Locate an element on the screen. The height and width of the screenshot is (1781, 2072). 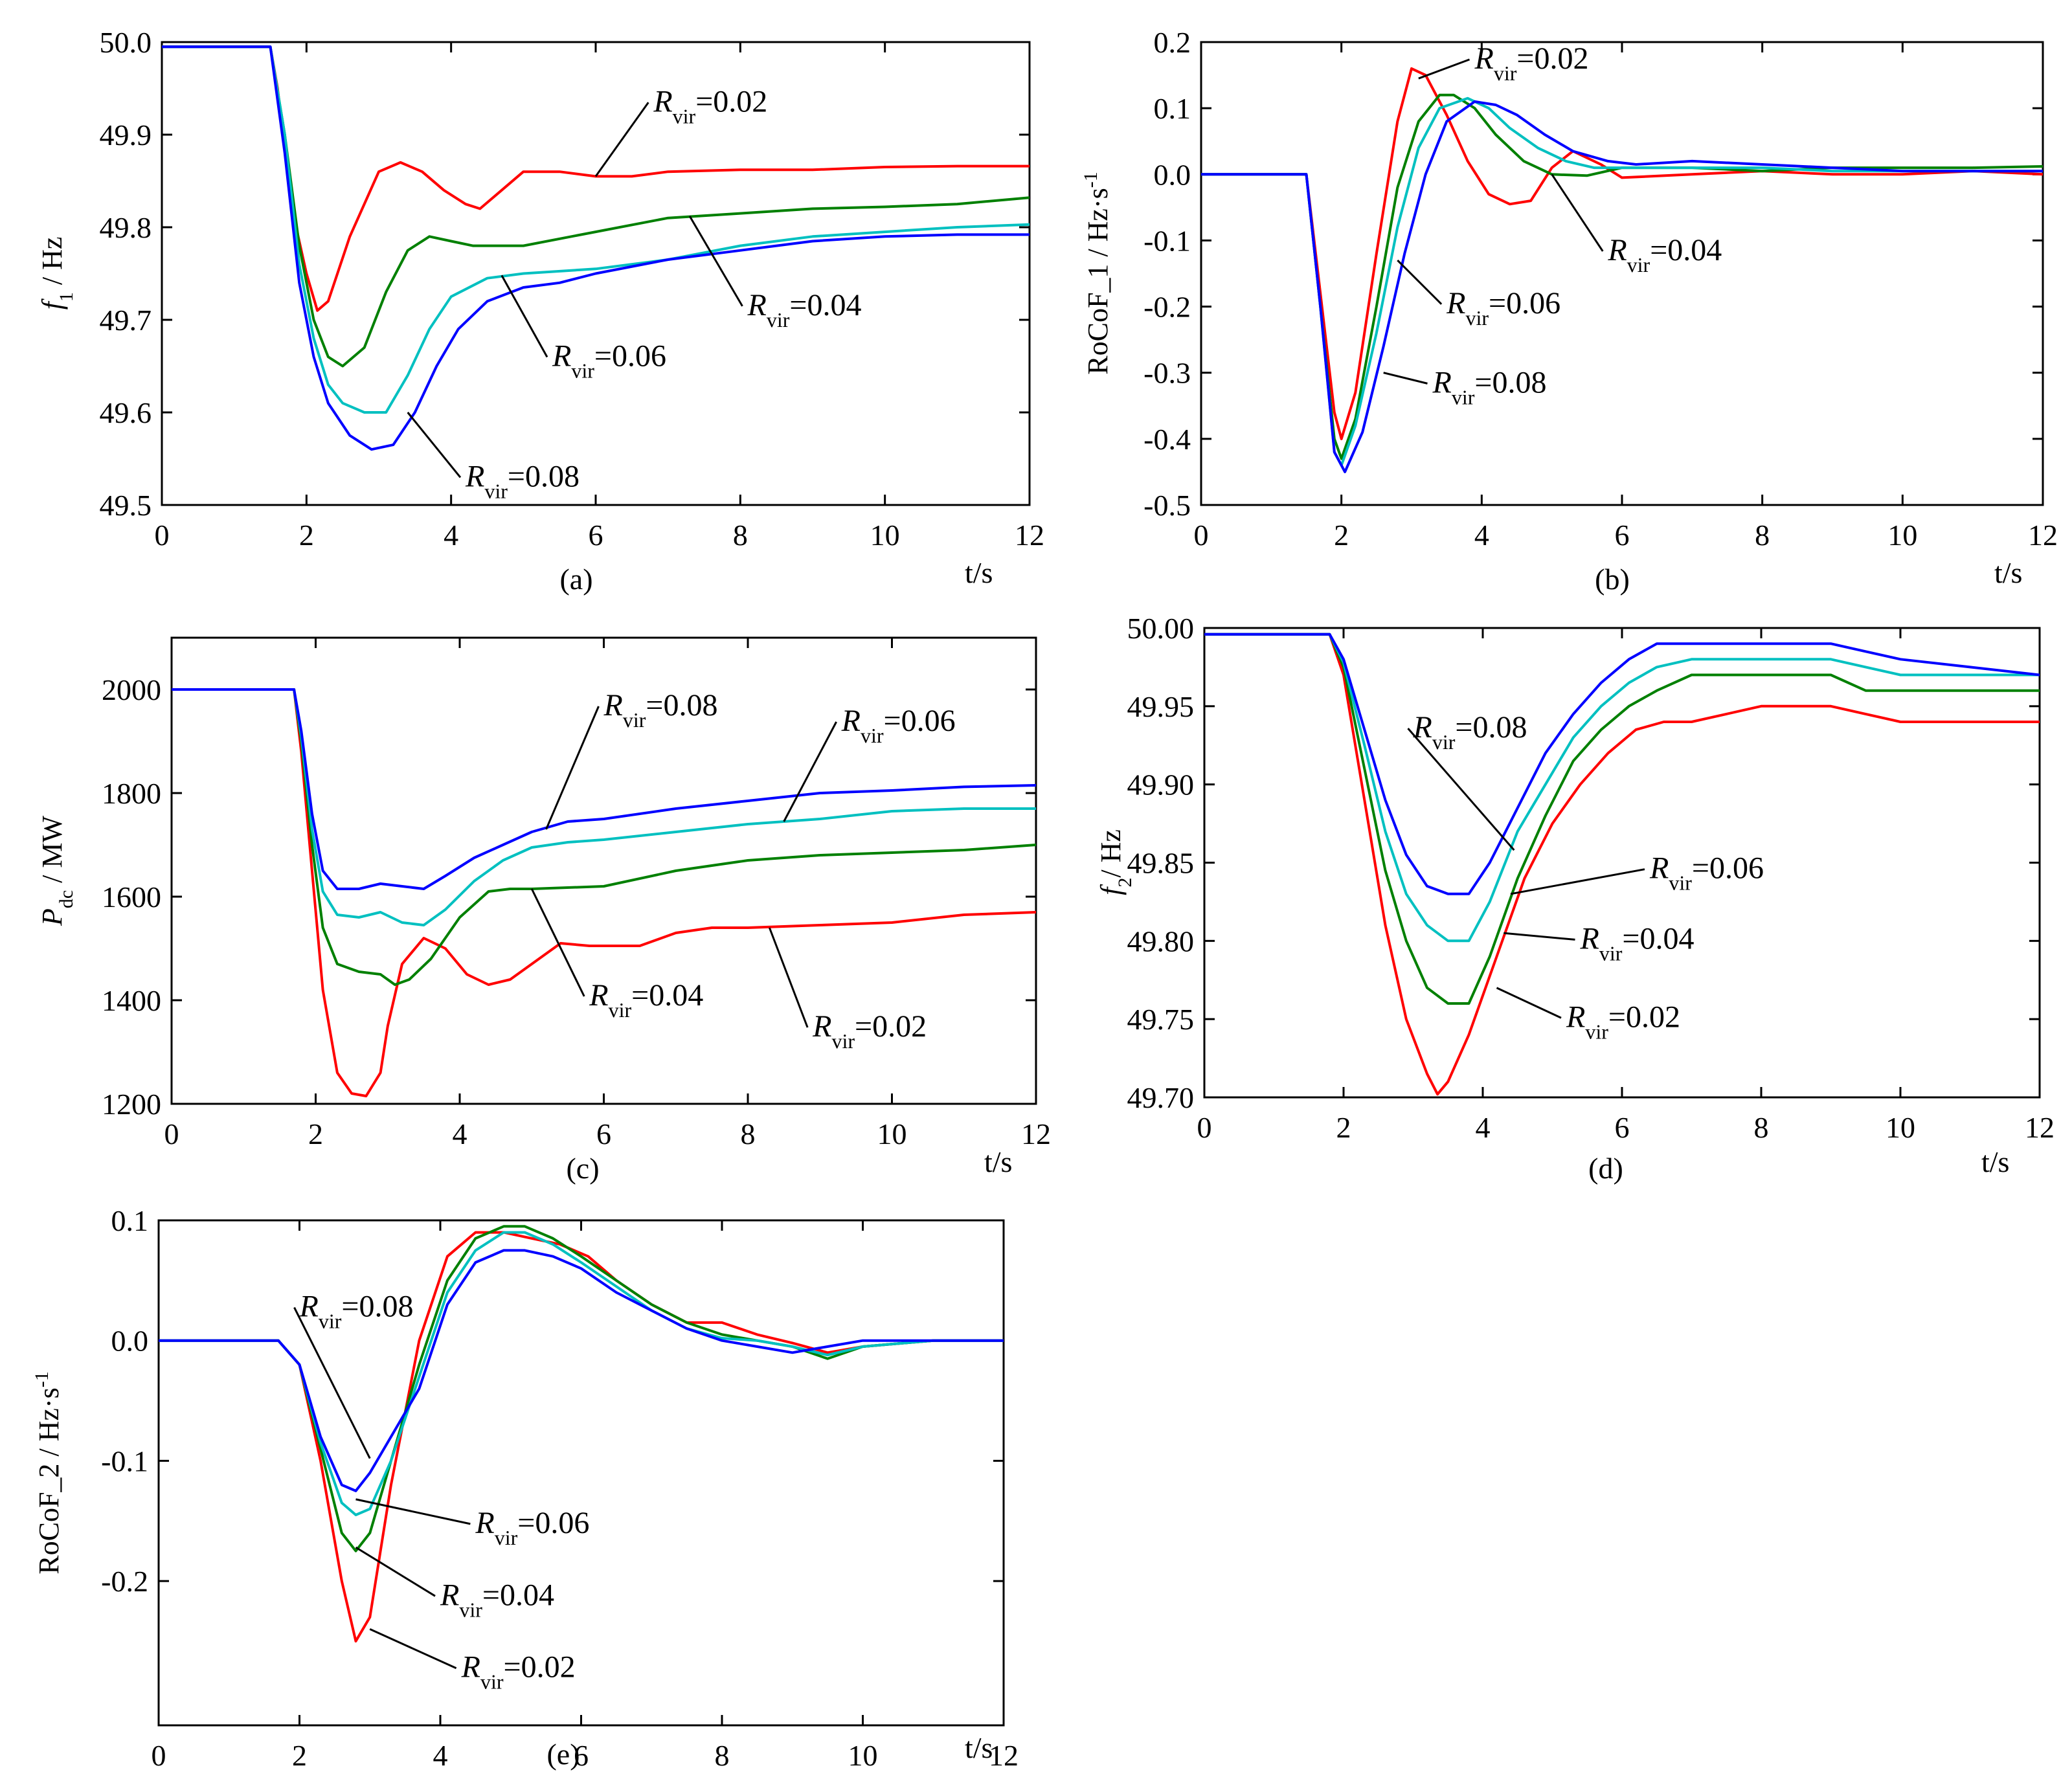
y-tick-label: 50.0 is located at coordinates (126, 42).